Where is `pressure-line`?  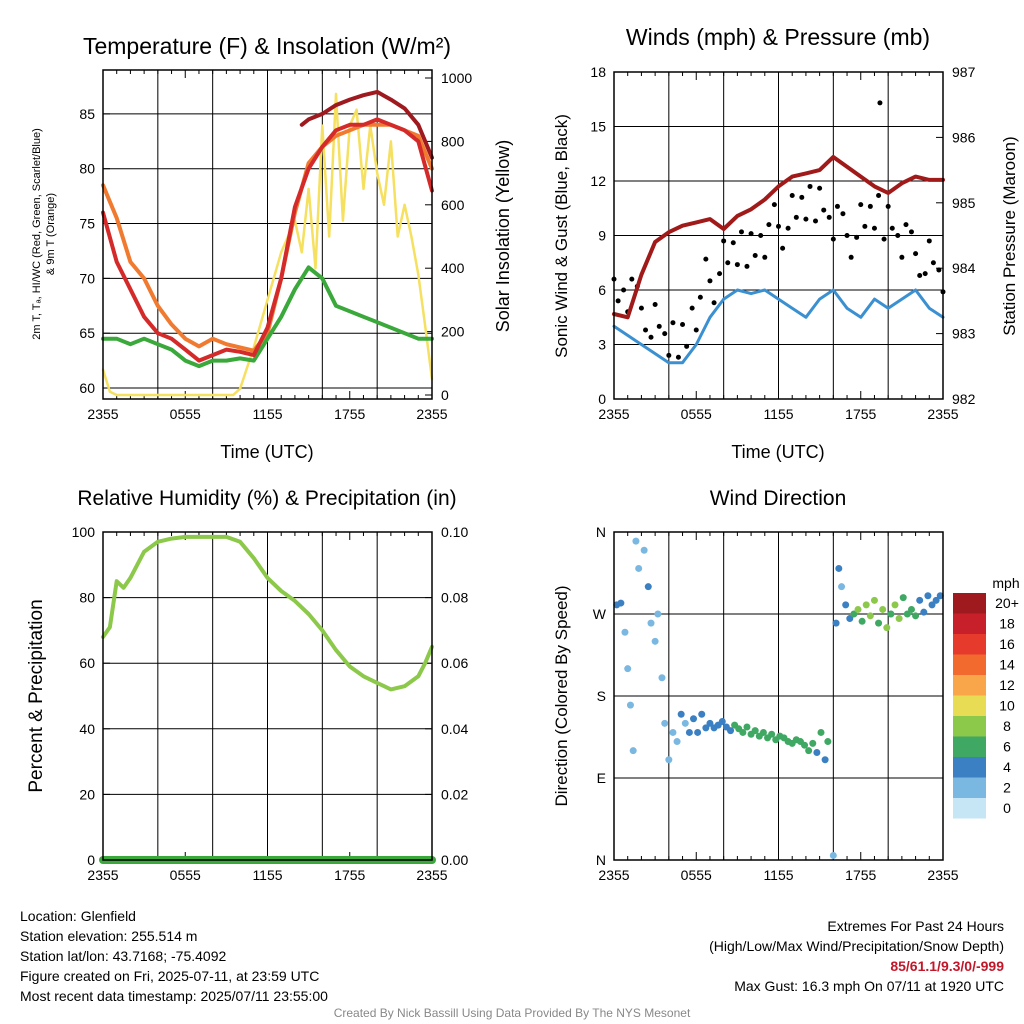
pressure-line is located at coordinates (778, 237).